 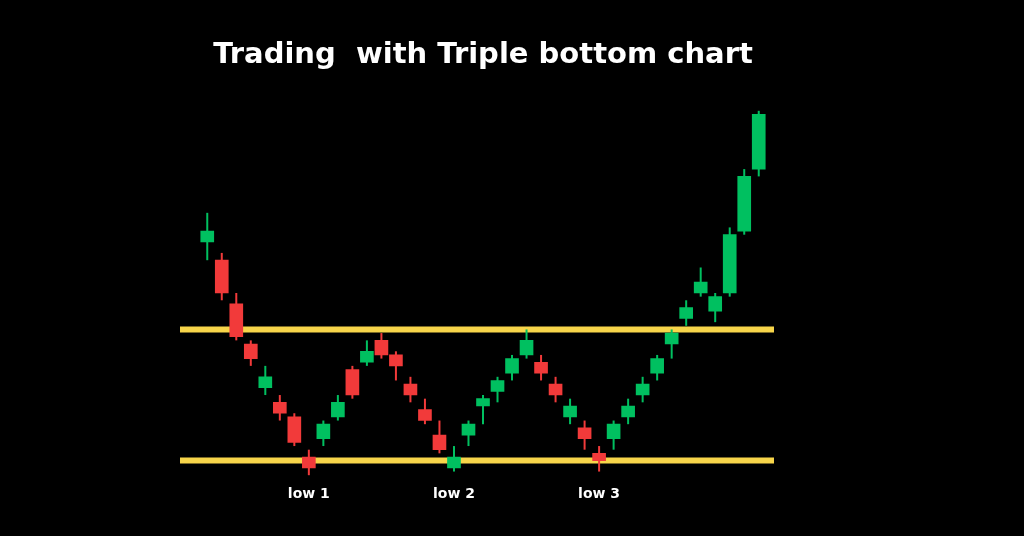 What do you see at coordinates (483, 52) in the screenshot?
I see `chart-title: Trading with Triple bottom chart` at bounding box center [483, 52].